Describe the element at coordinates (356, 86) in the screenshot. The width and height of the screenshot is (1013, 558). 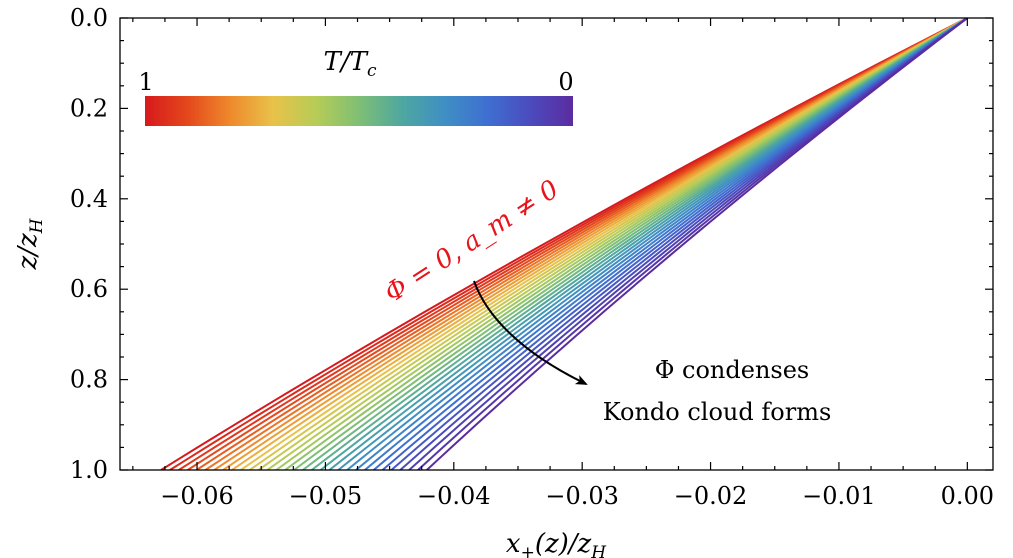
I see `colorbar: 1 0 T/Tc` at that location.